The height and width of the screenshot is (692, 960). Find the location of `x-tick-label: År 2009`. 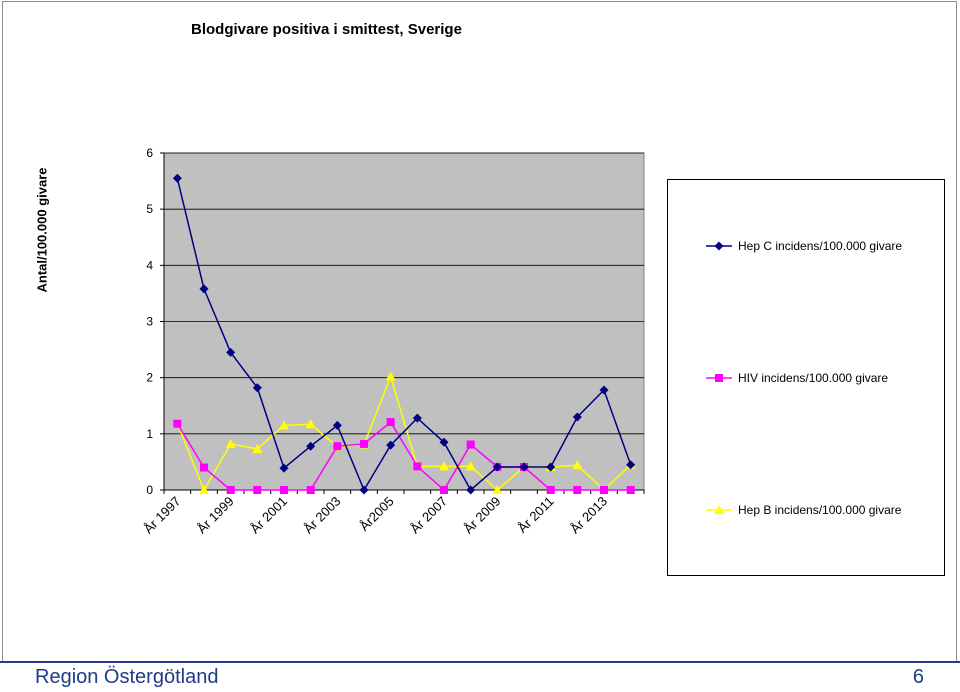

x-tick-label: År 2009 is located at coordinates (482, 515).